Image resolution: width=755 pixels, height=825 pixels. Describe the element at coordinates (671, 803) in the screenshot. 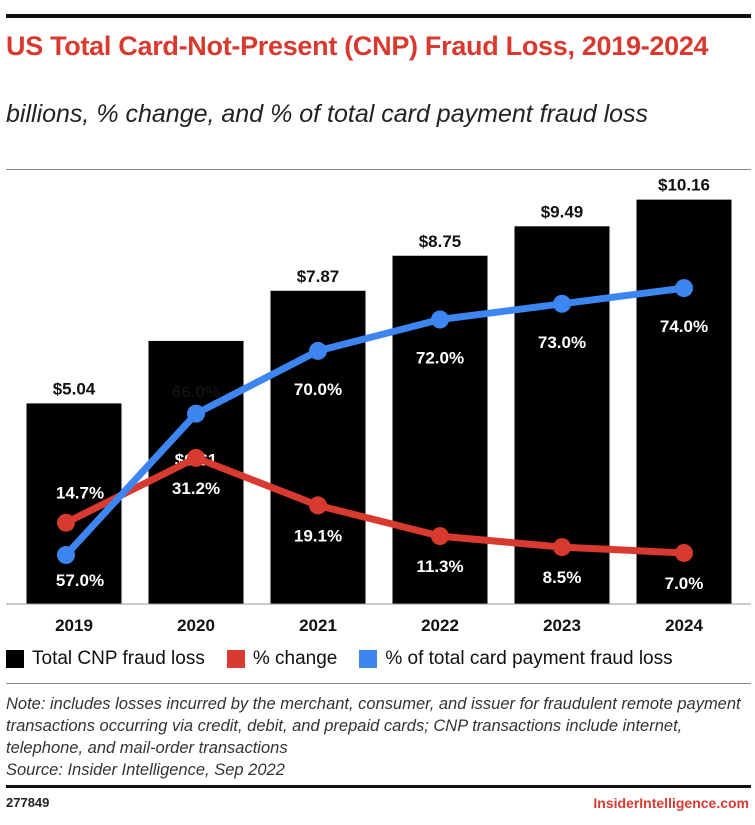

I see `brand-link: InsiderIntelligence.com` at that location.